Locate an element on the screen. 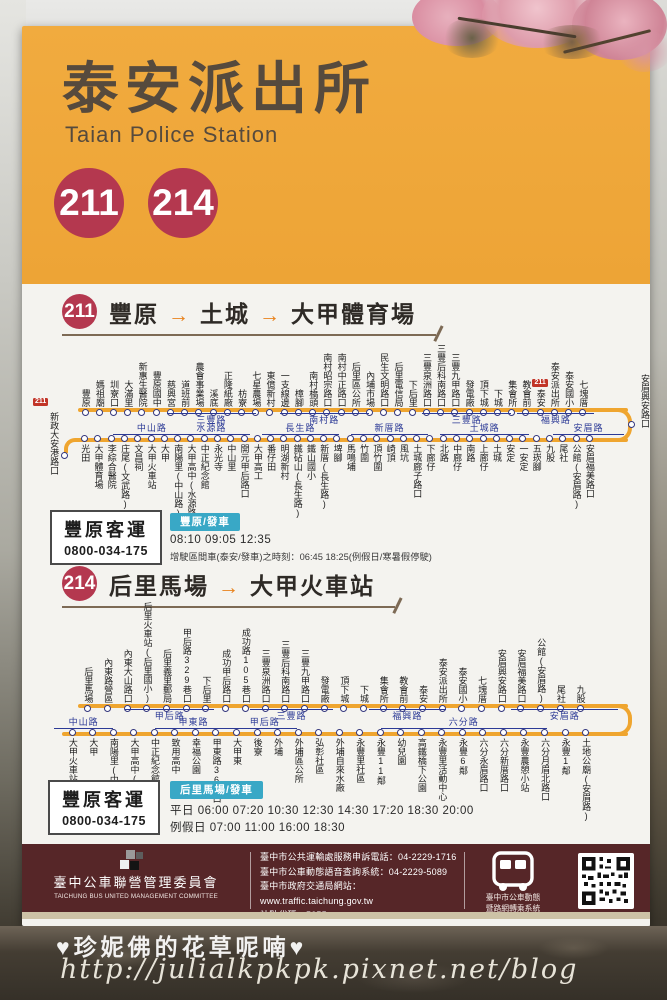 This screenshot has width=667, height=1000. stop: 土城 is located at coordinates (496, 481).